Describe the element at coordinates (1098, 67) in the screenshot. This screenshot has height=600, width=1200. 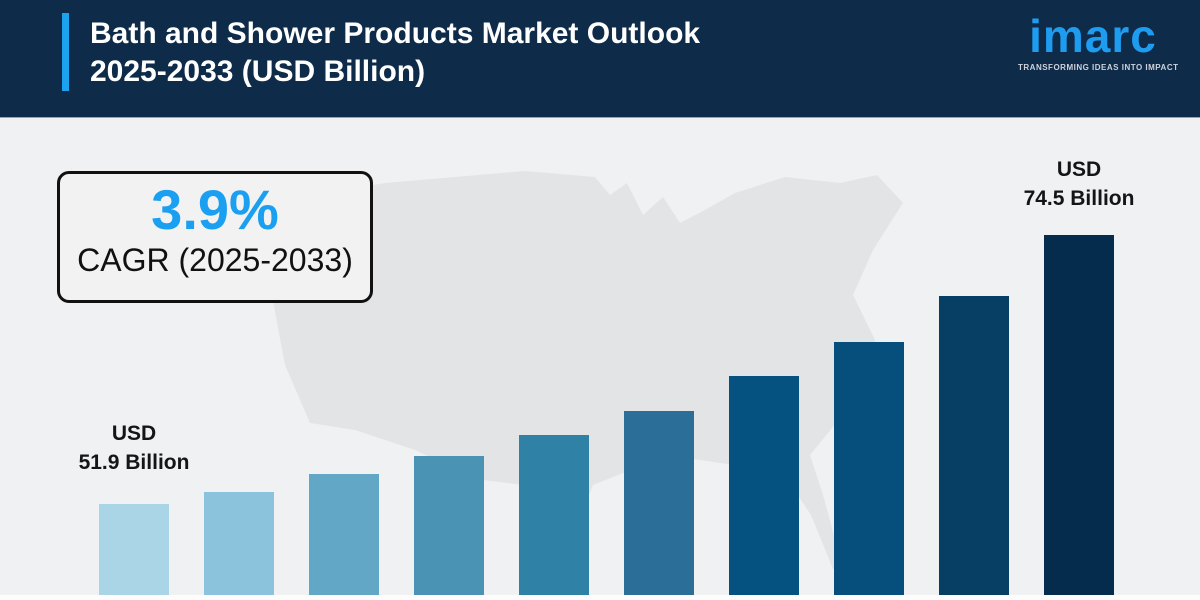
I see `imarc-logo-tagline: TRANSFORMING IDEAS INTO IMPACT` at that location.